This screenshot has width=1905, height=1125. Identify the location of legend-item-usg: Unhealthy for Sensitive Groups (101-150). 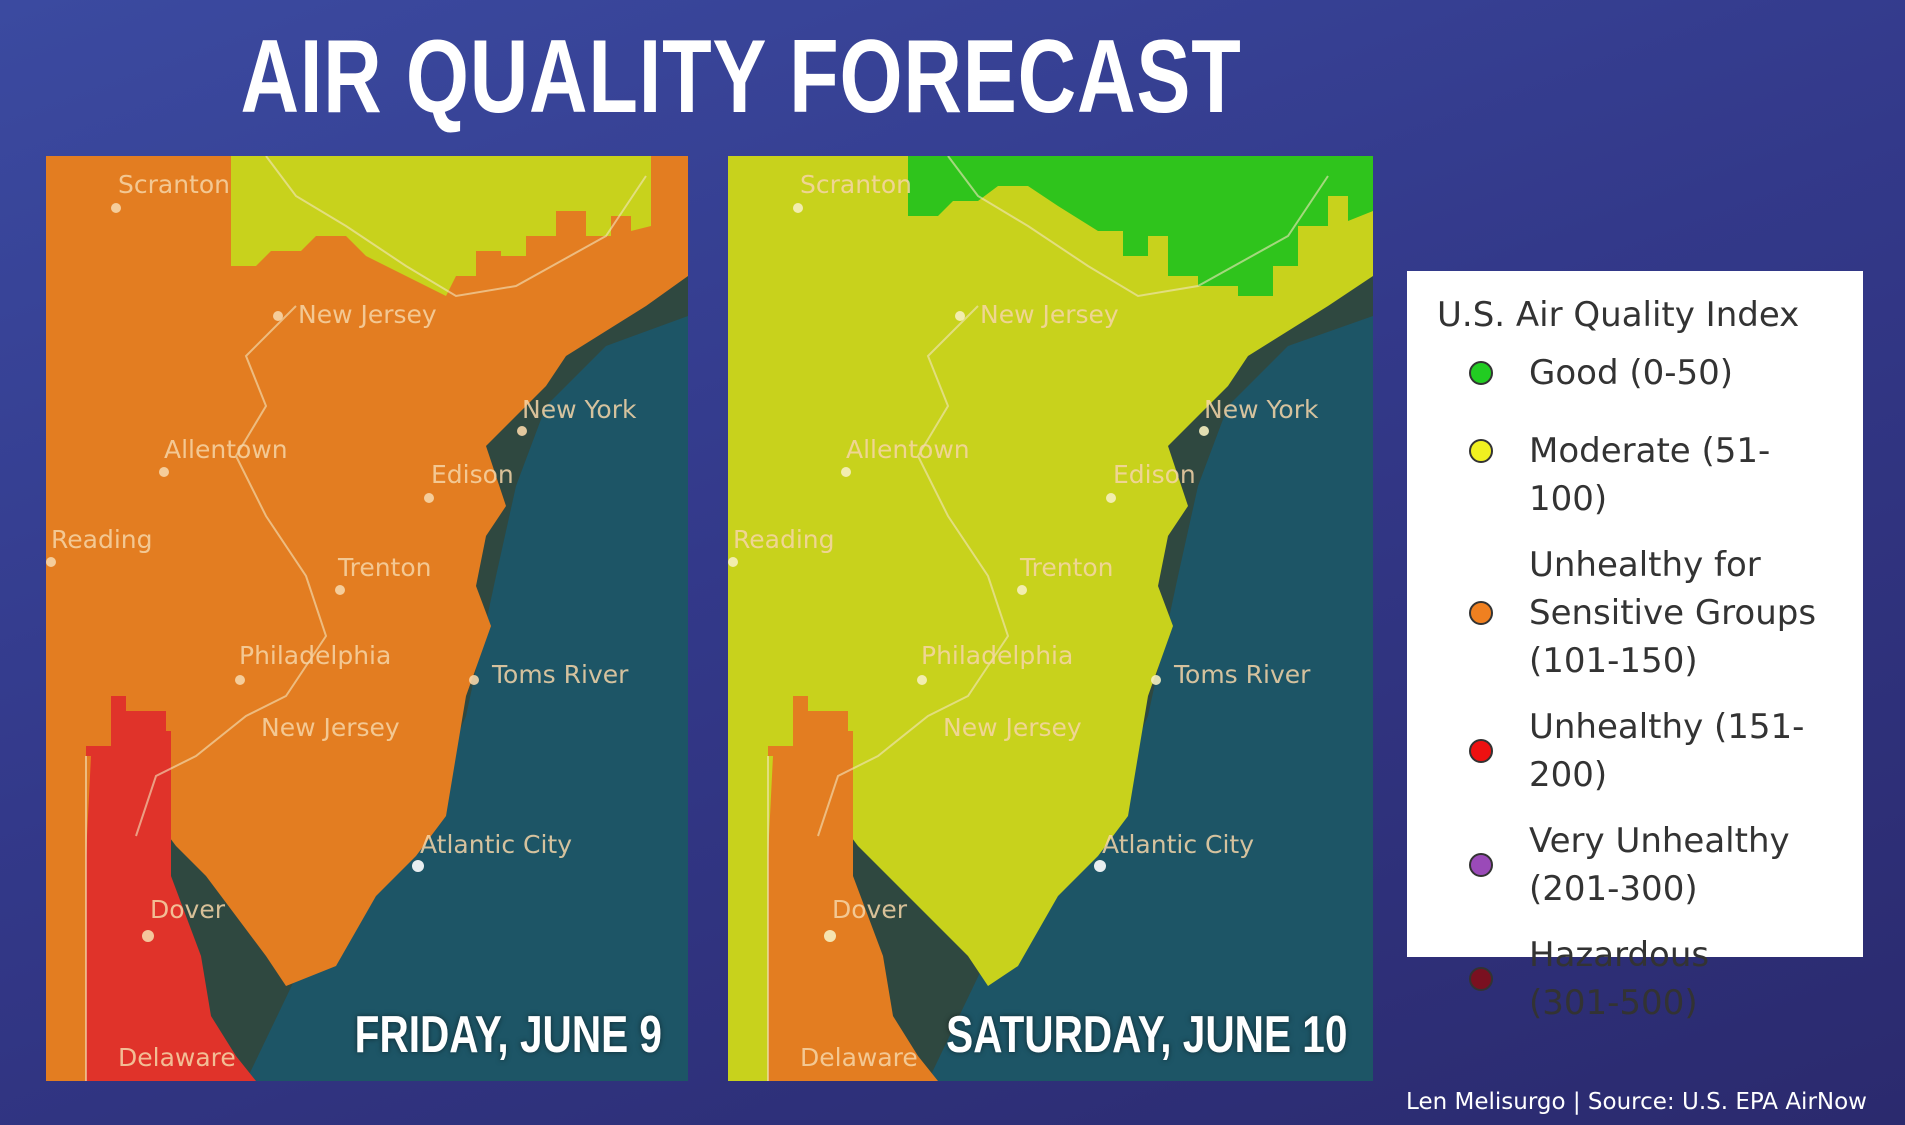
(1633, 613).